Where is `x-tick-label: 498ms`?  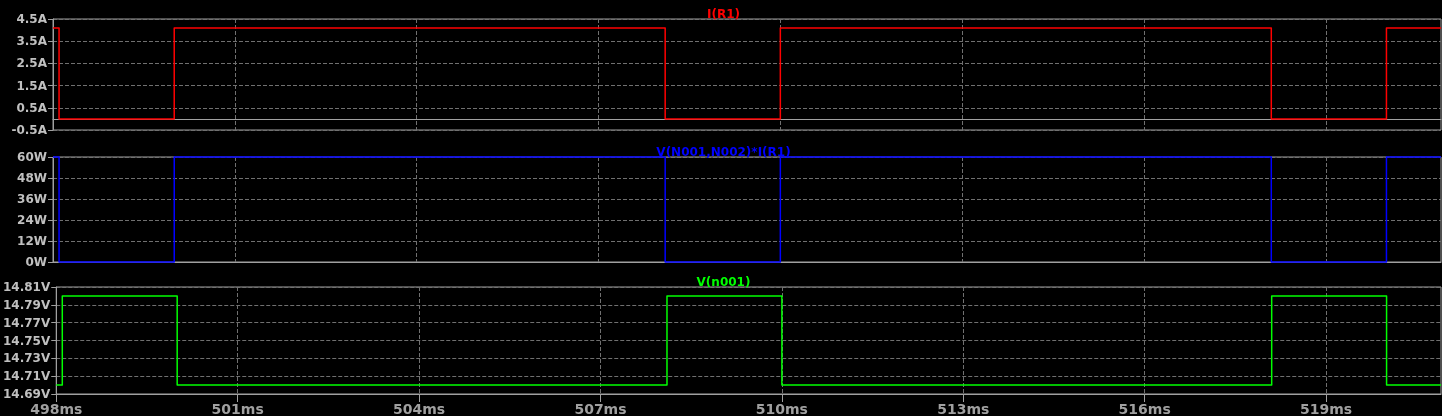 x-tick-label: 498ms is located at coordinates (56, 408).